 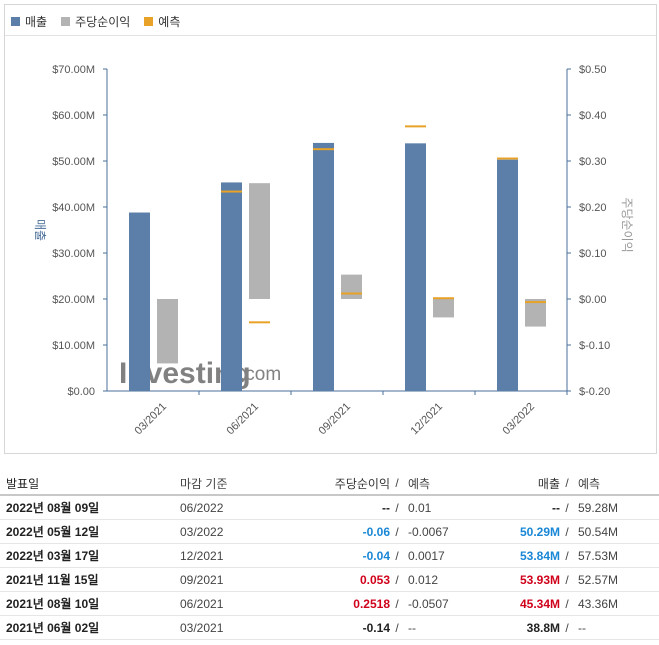 I want to click on legend-label-forecast: 예측, so click(x=169, y=21).